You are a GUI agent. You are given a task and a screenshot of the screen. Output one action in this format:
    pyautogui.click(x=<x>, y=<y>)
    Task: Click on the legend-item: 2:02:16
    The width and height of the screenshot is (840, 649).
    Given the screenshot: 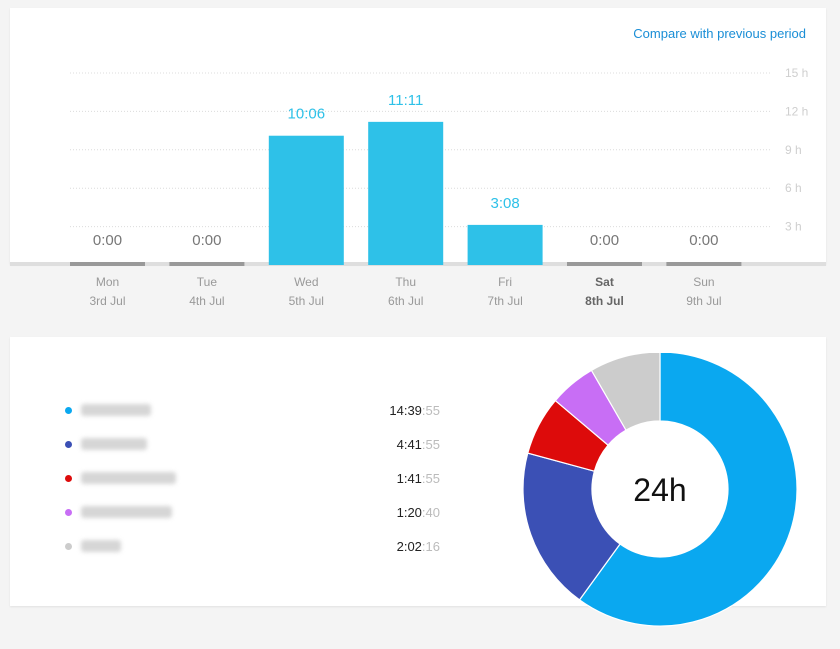 What is the action you would take?
    pyautogui.click(x=252, y=546)
    